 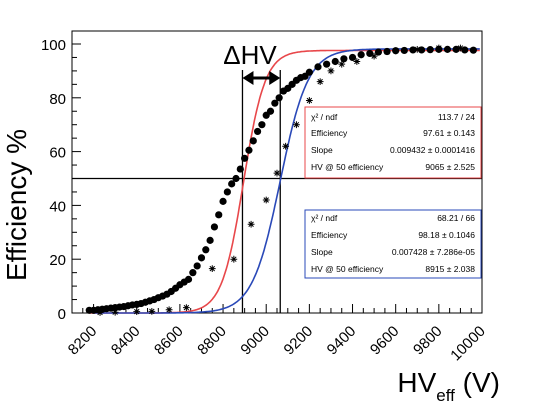 What do you see at coordinates (324, 218) in the screenshot?
I see `fit-blue-chi2-label: χ² / ndf` at bounding box center [324, 218].